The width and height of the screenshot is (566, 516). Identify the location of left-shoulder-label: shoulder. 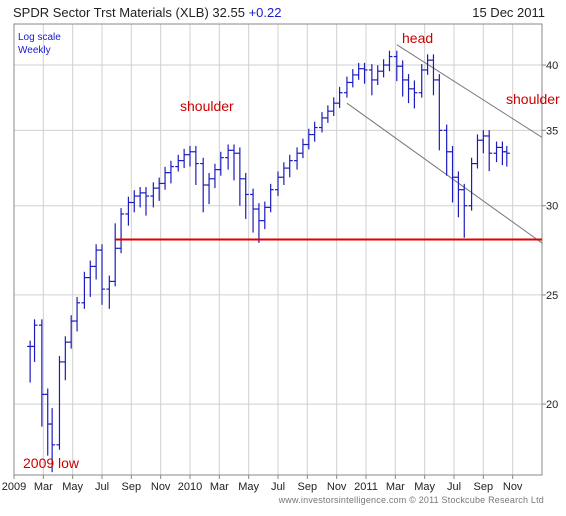
(207, 106).